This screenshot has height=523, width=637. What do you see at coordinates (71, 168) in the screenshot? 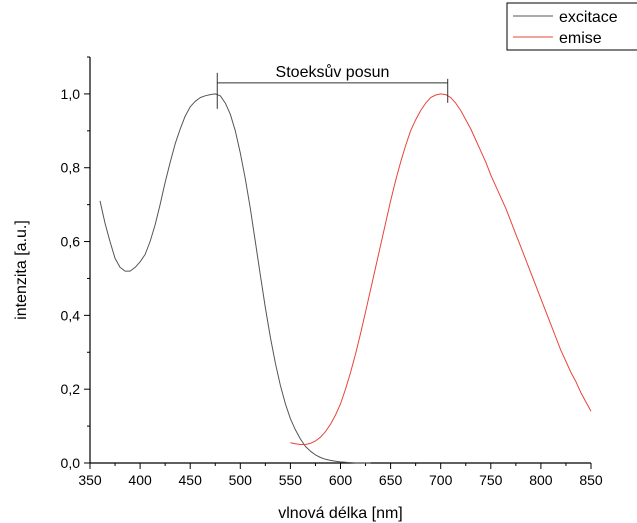
I see `y-tick-label: 0,8` at bounding box center [71, 168].